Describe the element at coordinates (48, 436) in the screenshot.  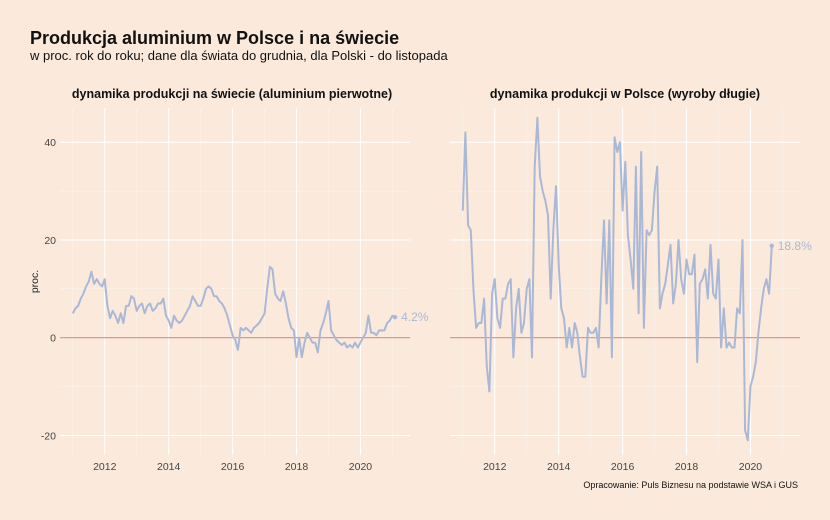
I see `y-tick-label: -20` at that location.